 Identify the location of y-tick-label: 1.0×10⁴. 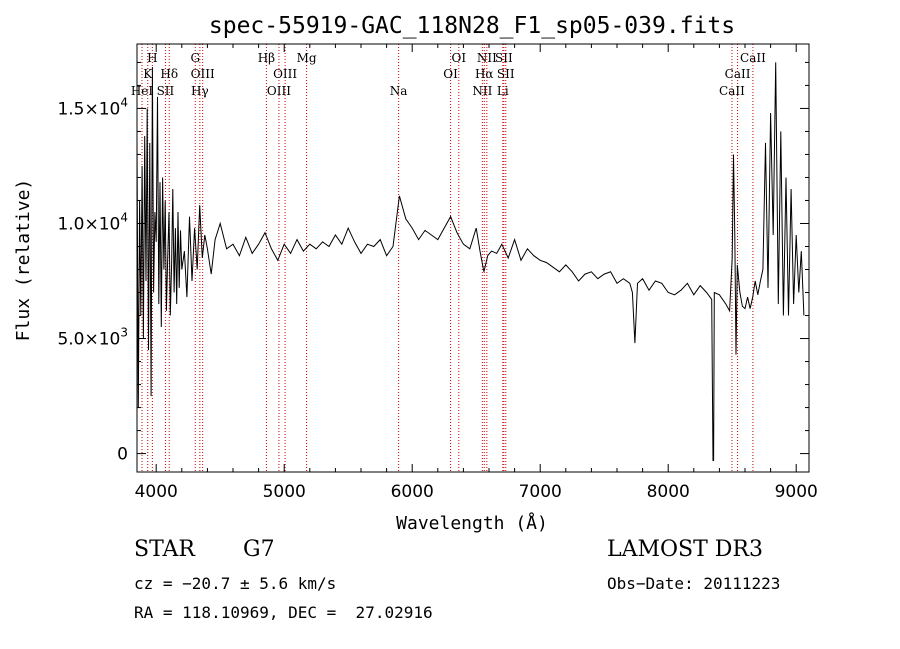
(92, 222).